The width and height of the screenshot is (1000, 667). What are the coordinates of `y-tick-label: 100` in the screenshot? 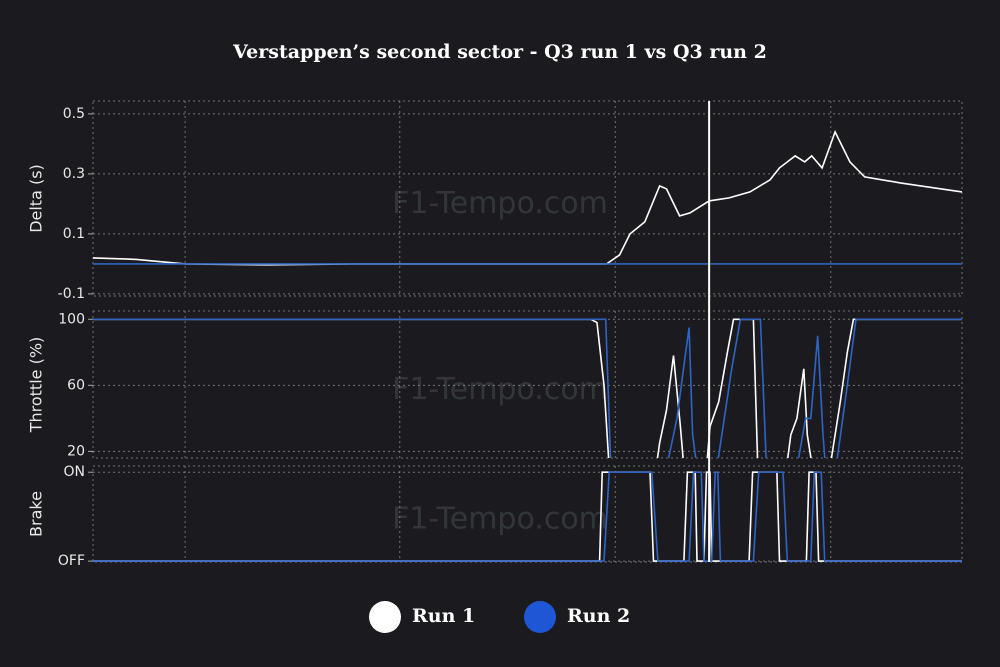 It's located at (71, 319).